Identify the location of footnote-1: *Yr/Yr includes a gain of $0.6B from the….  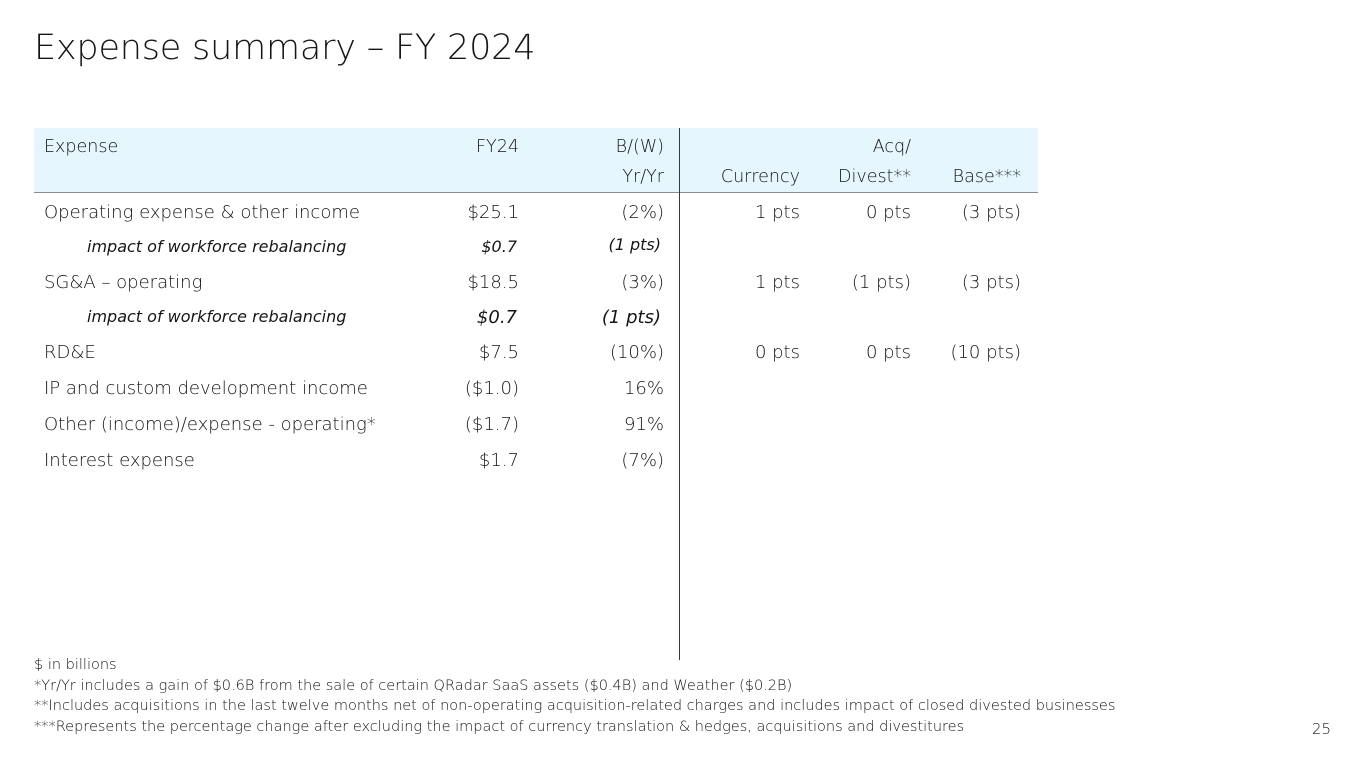
(413, 685).